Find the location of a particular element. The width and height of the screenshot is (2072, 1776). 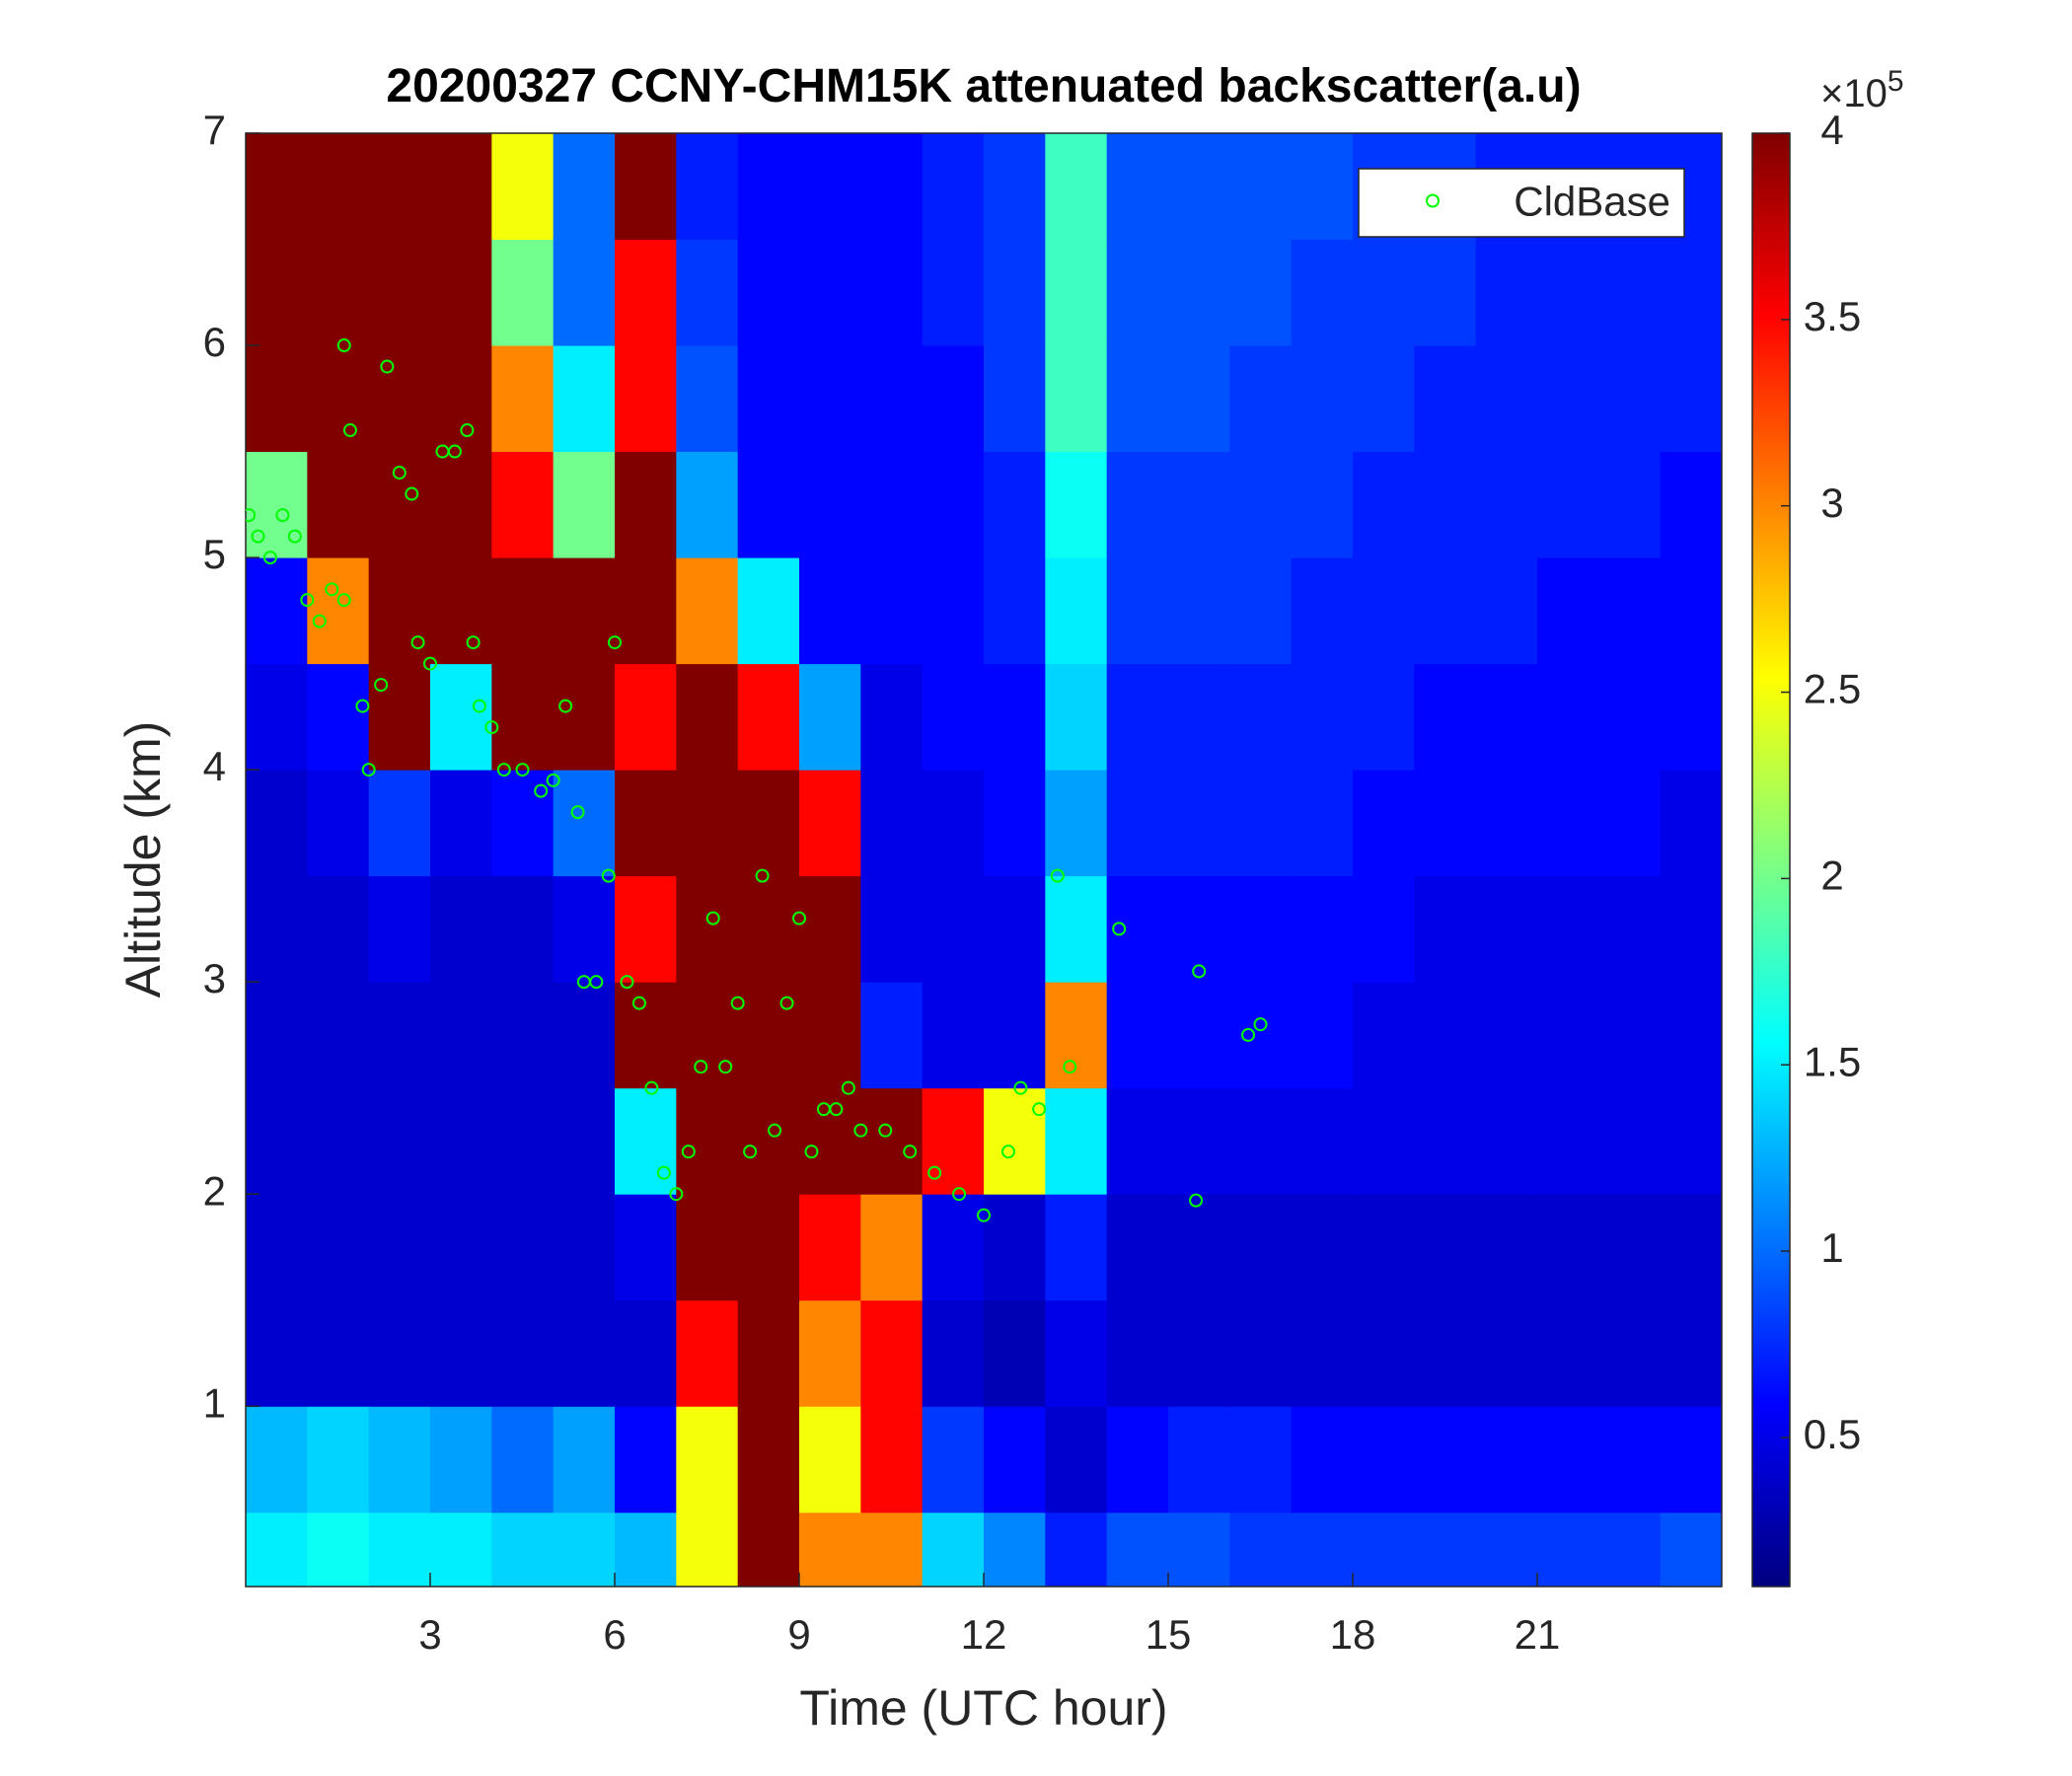

x-tick-label: 18 is located at coordinates (1353, 1635).